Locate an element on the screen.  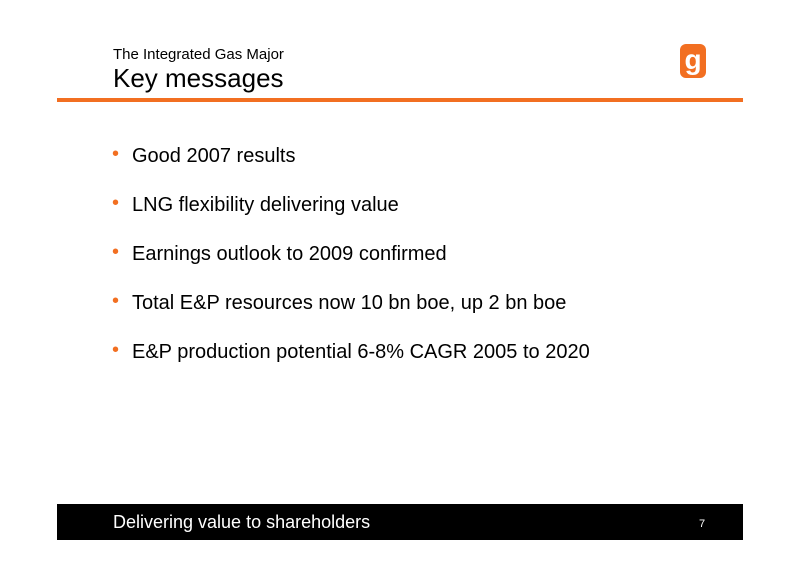
footer-text: Delivering value to shareholders is located at coordinates (242, 522).